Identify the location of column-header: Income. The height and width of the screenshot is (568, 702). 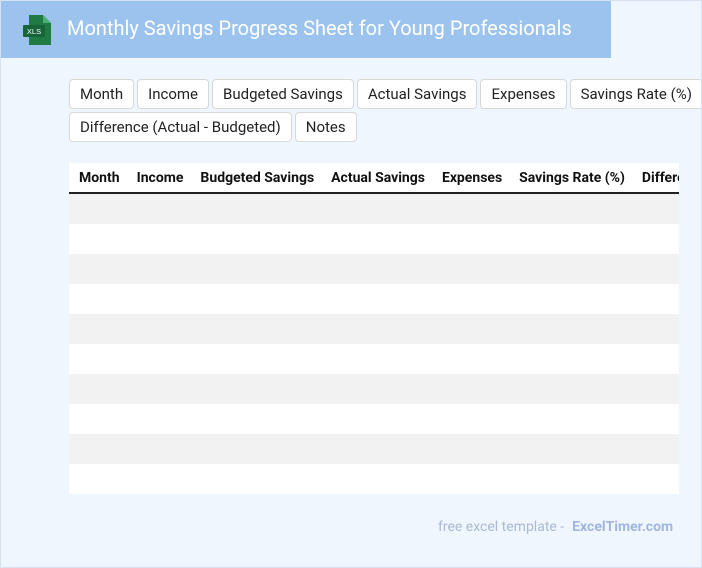
(160, 178).